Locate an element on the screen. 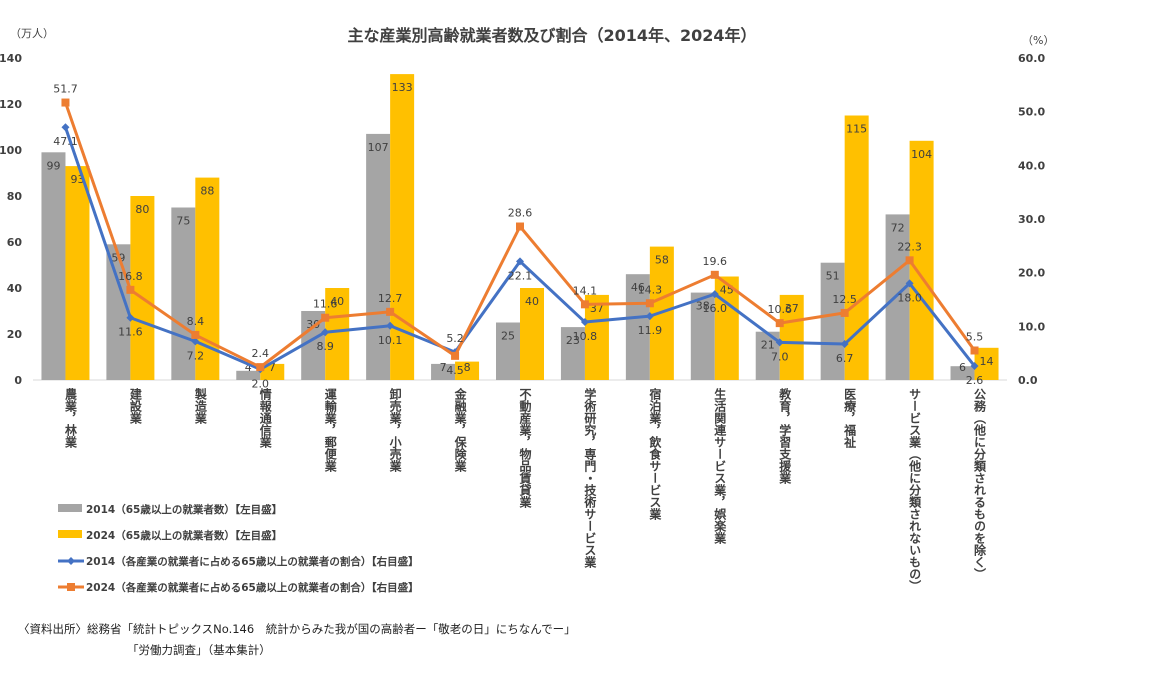  left-tick-label: 20 is located at coordinates (15, 334).